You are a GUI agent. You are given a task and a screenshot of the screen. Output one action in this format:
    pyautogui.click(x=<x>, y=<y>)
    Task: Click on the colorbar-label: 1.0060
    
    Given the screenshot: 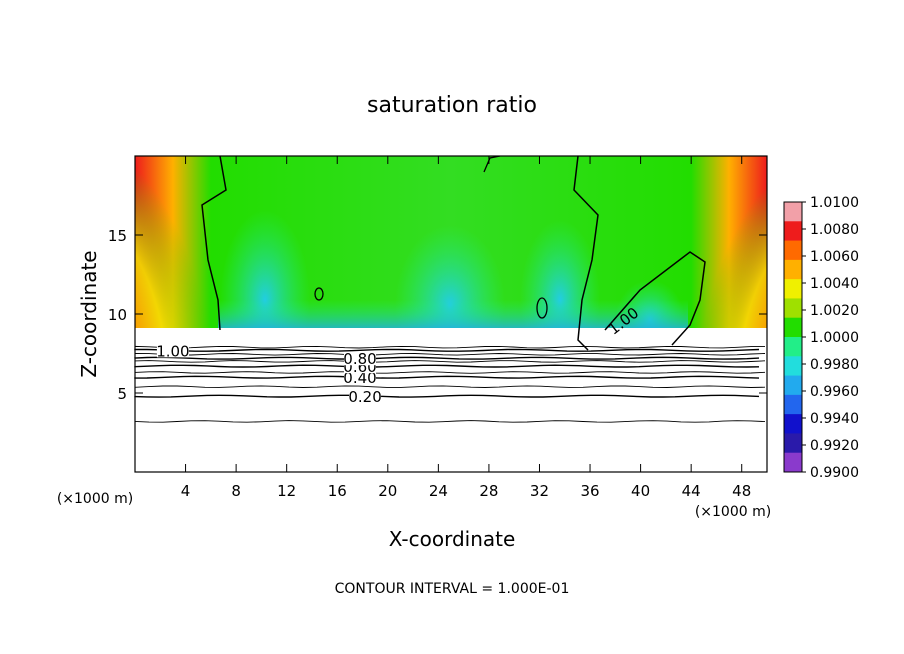 What is the action you would take?
    pyautogui.click(x=834, y=257)
    